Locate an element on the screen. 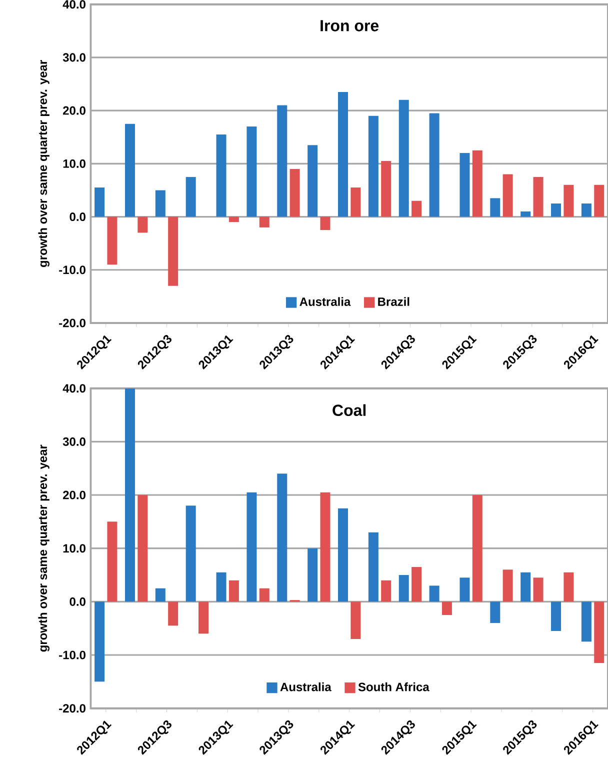 This screenshot has width=608, height=767. text: Iron ore is located at coordinates (349, 26).